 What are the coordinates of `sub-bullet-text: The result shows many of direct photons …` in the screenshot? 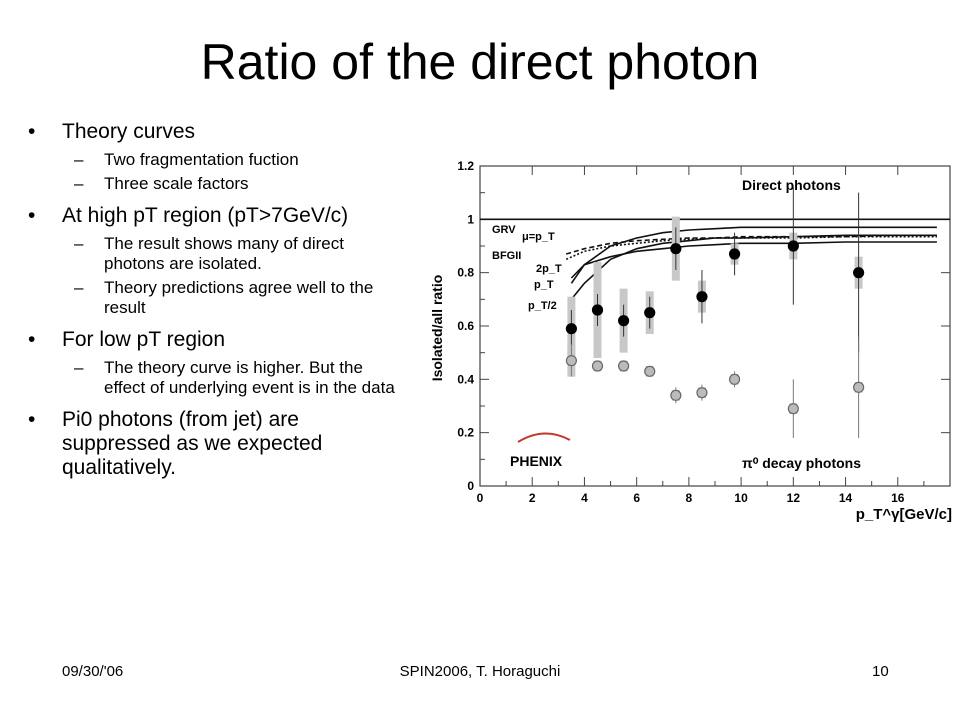 It's located at (224, 253).